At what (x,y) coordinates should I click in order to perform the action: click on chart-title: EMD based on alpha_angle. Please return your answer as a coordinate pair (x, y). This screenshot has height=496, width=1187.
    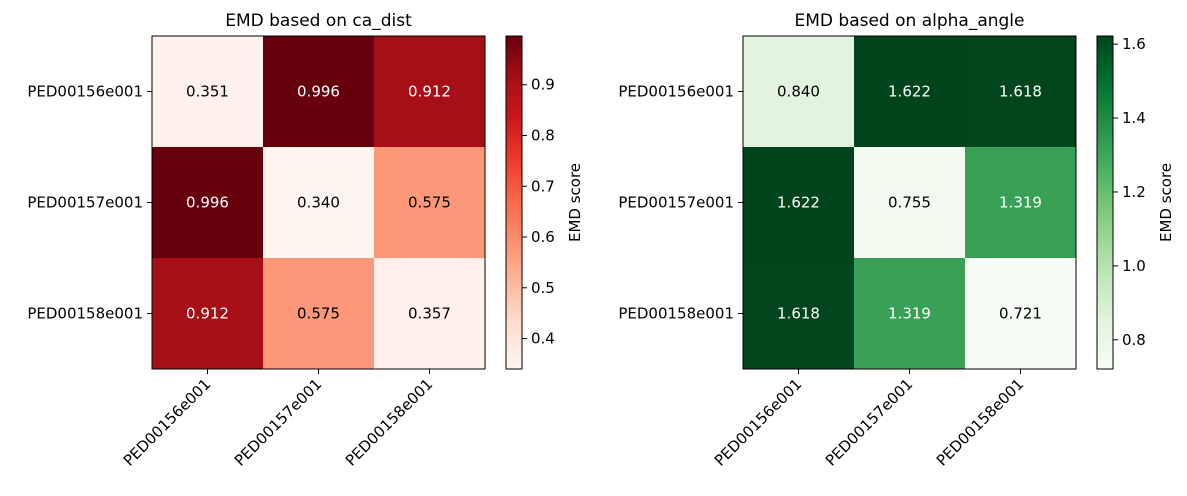
    Looking at the image, I should click on (910, 21).